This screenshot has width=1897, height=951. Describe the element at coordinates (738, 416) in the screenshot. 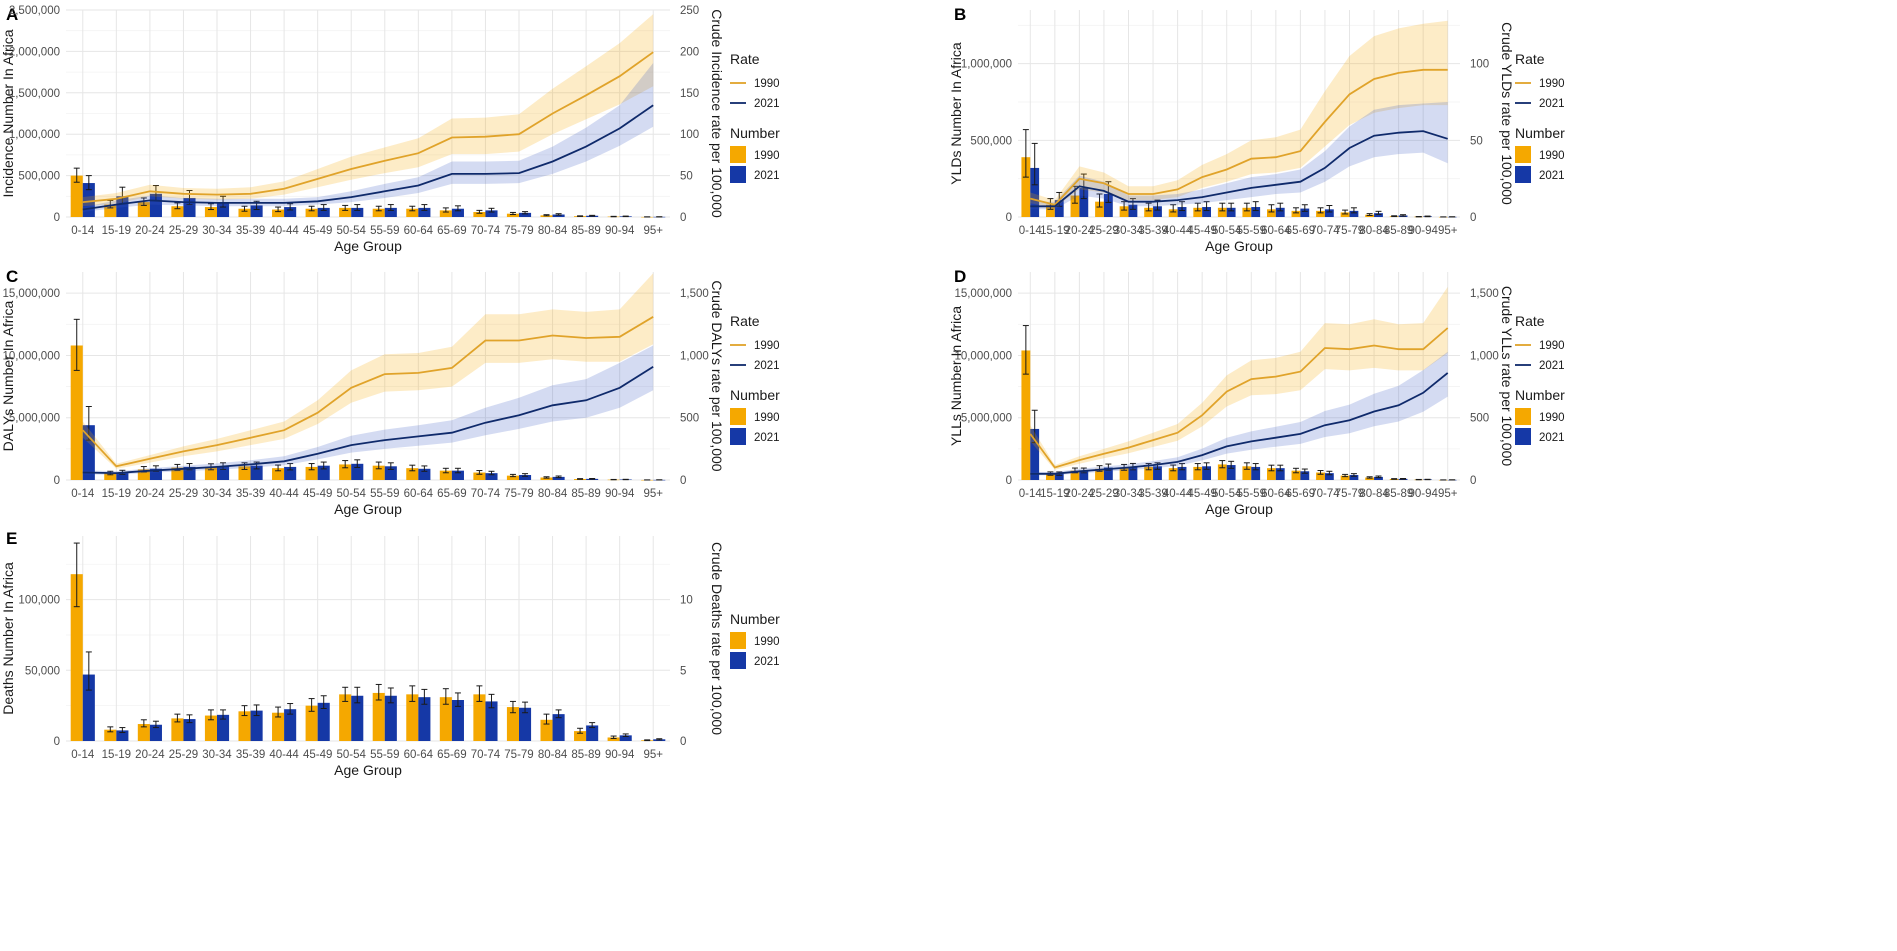

I see `legend-number-1990-swatch` at that location.